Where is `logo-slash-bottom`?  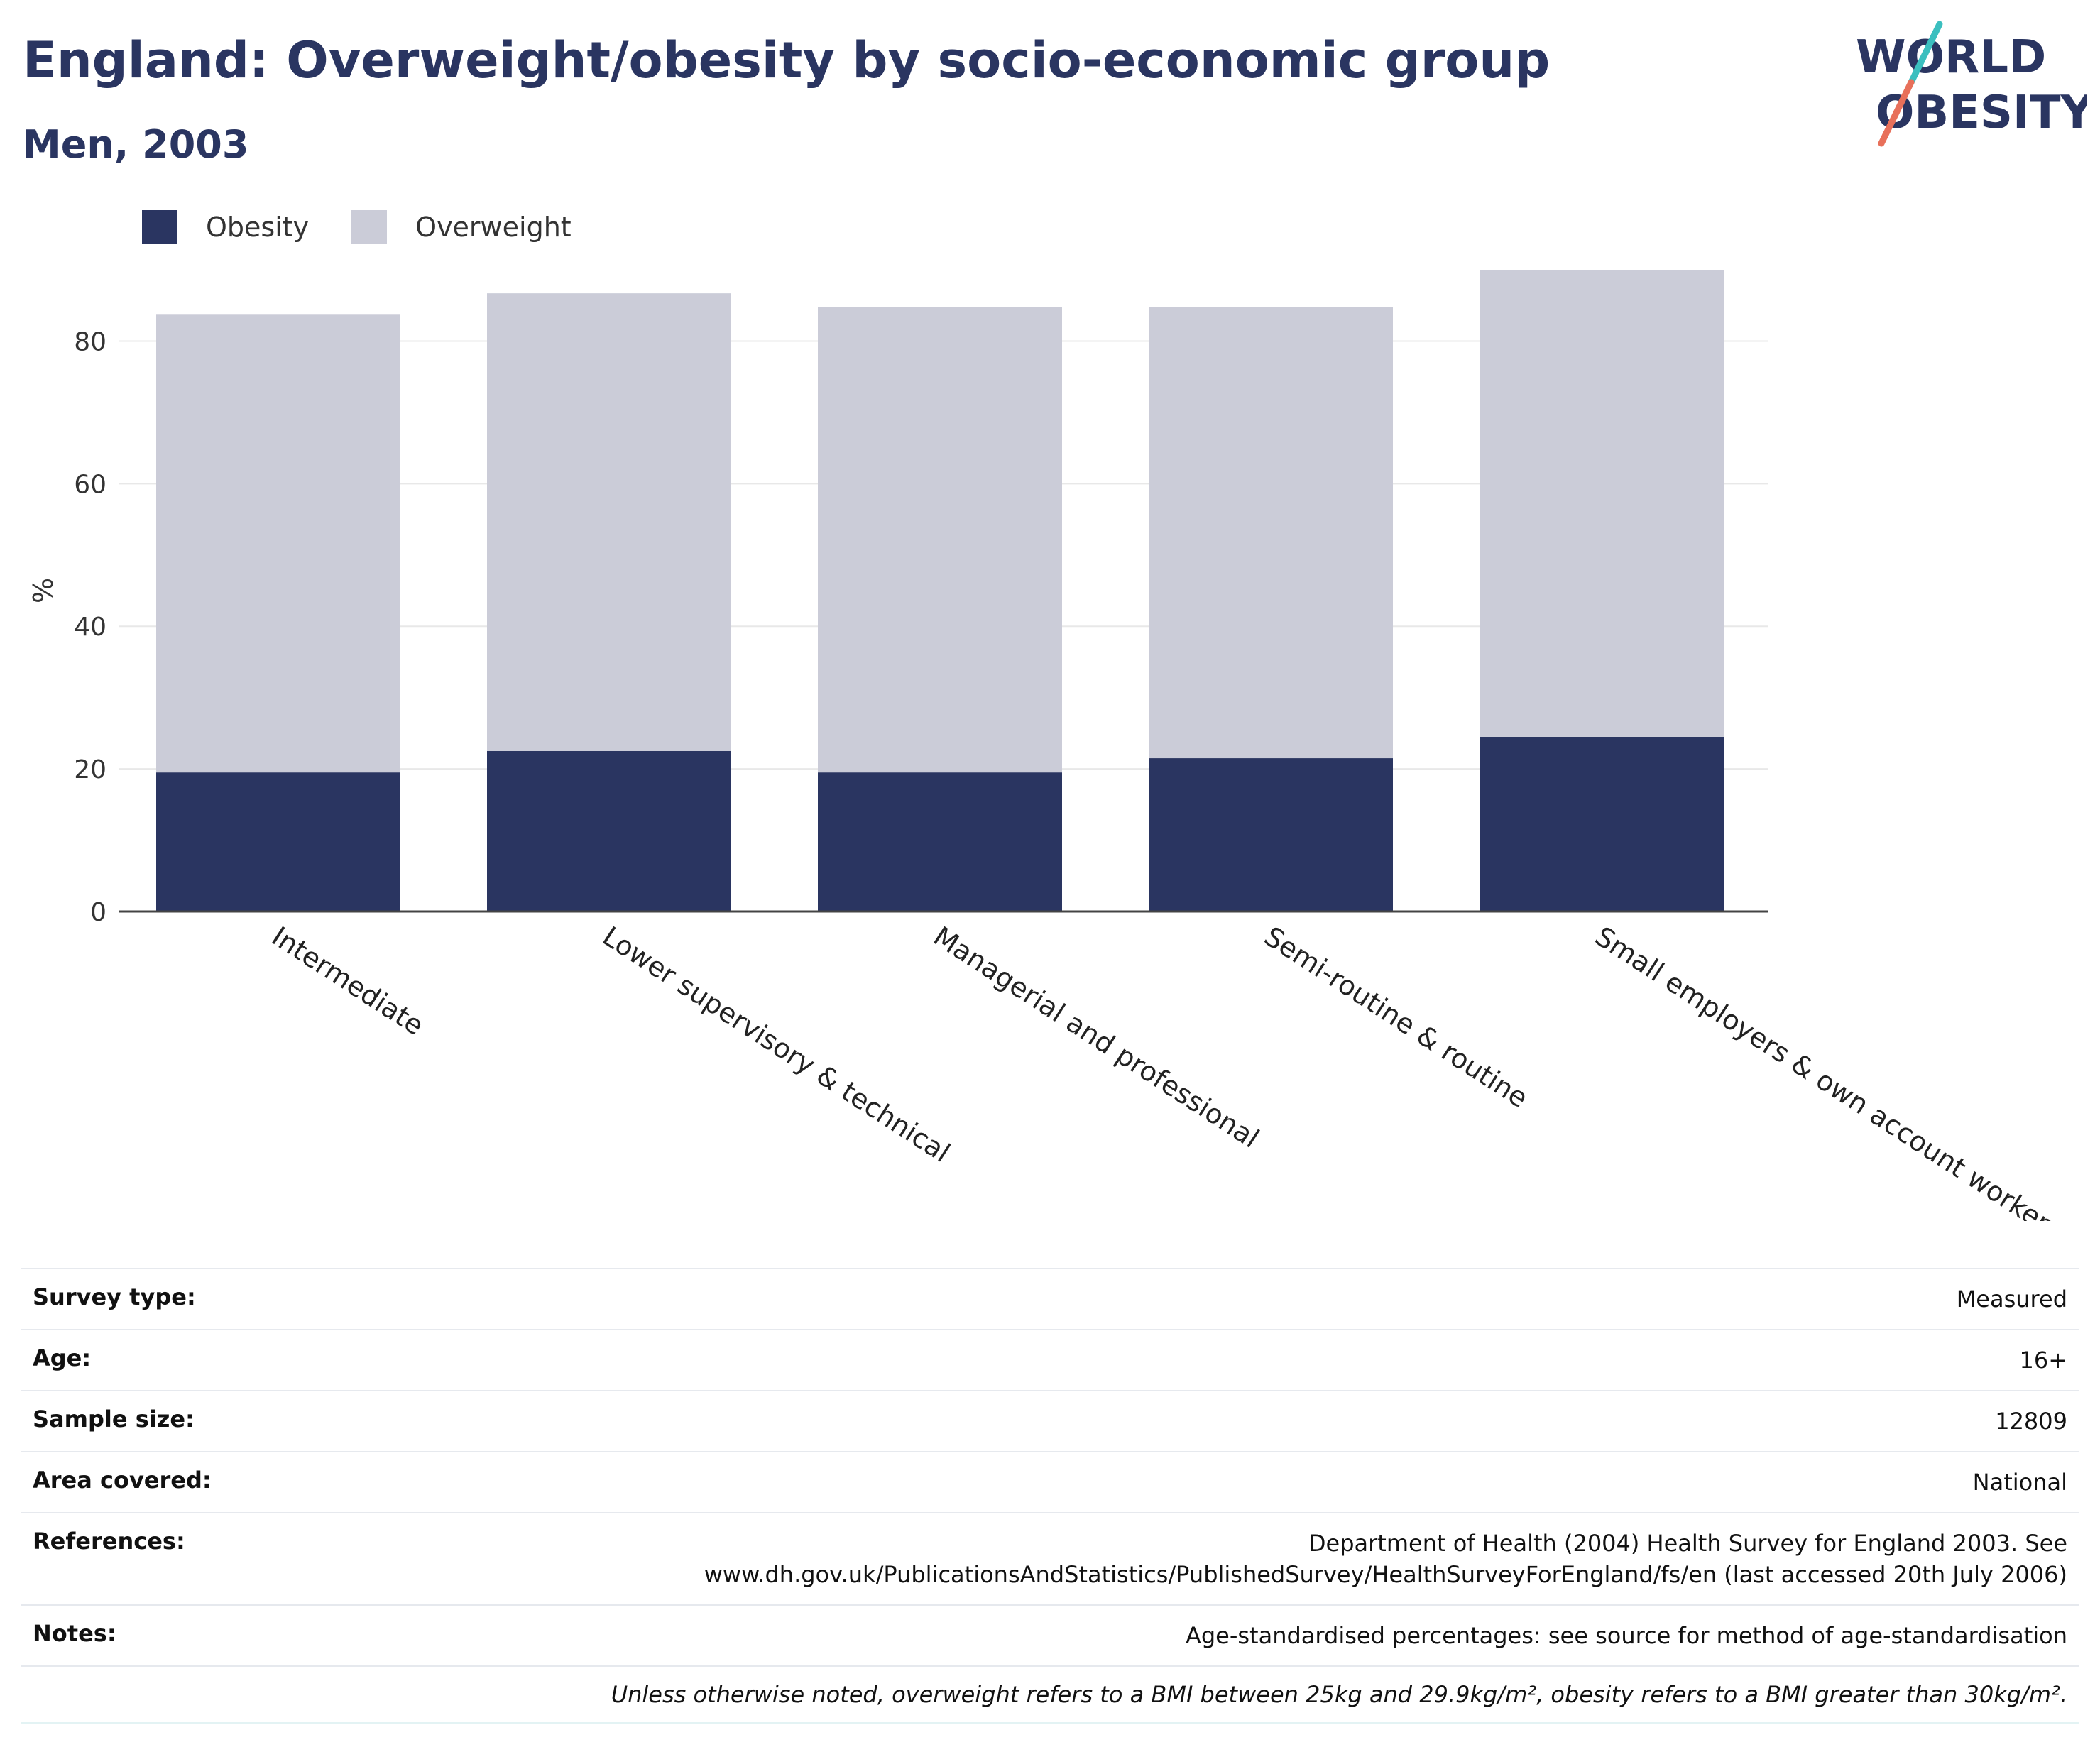
logo-slash-bottom is located at coordinates (1896, 113).